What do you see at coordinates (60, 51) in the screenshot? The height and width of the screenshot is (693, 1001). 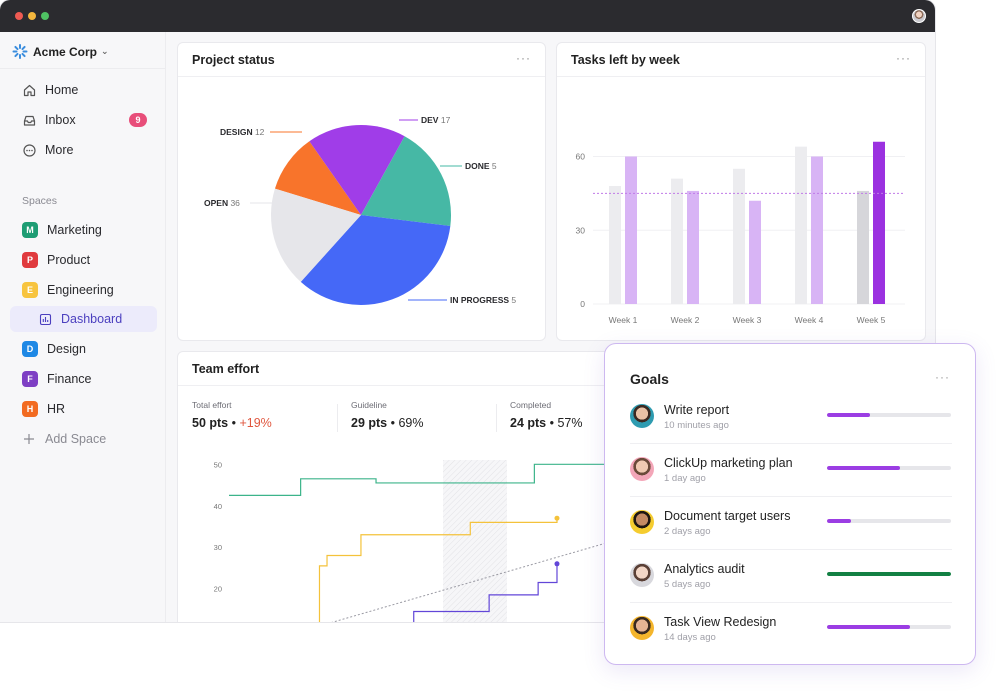 I see `workspace-switcher: Acme Corp ⌄` at bounding box center [60, 51].